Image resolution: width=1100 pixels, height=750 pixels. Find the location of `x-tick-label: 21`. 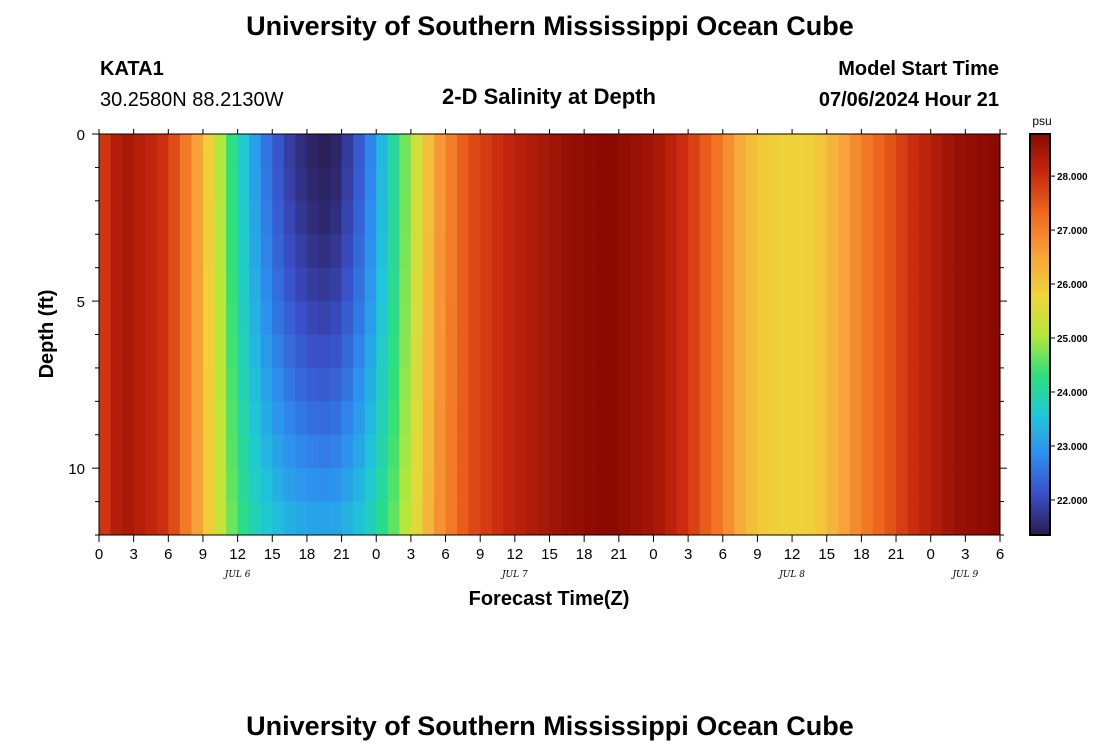

x-tick-label: 21 is located at coordinates (341, 554).